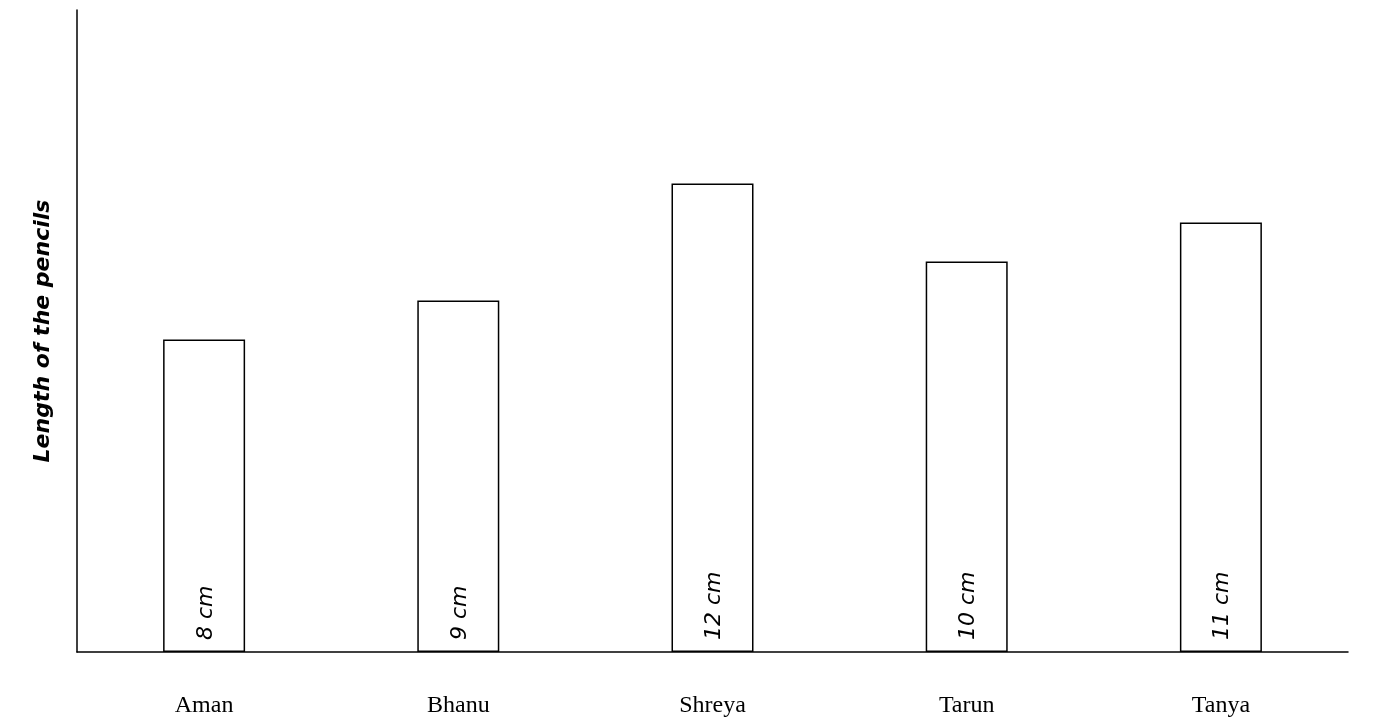  What do you see at coordinates (458, 612) in the screenshot?
I see `data-label: 9 cm` at bounding box center [458, 612].